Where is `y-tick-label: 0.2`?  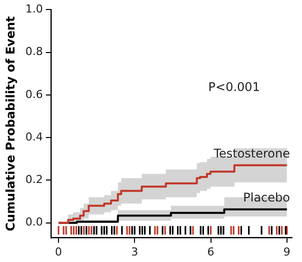 y-tick-label: 0.2 is located at coordinates (34, 179).